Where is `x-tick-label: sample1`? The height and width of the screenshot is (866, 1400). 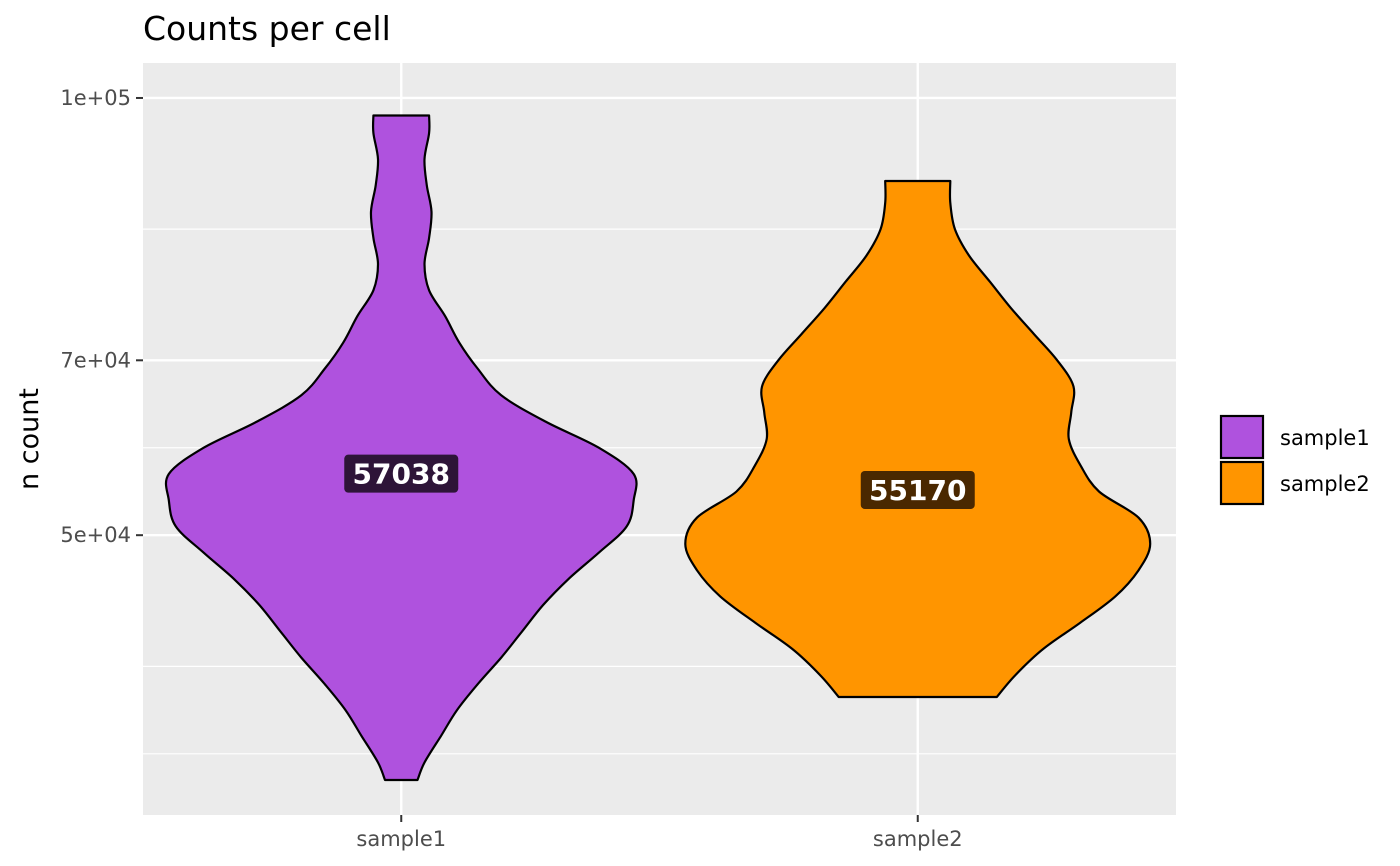 x-tick-label: sample1 is located at coordinates (401, 839).